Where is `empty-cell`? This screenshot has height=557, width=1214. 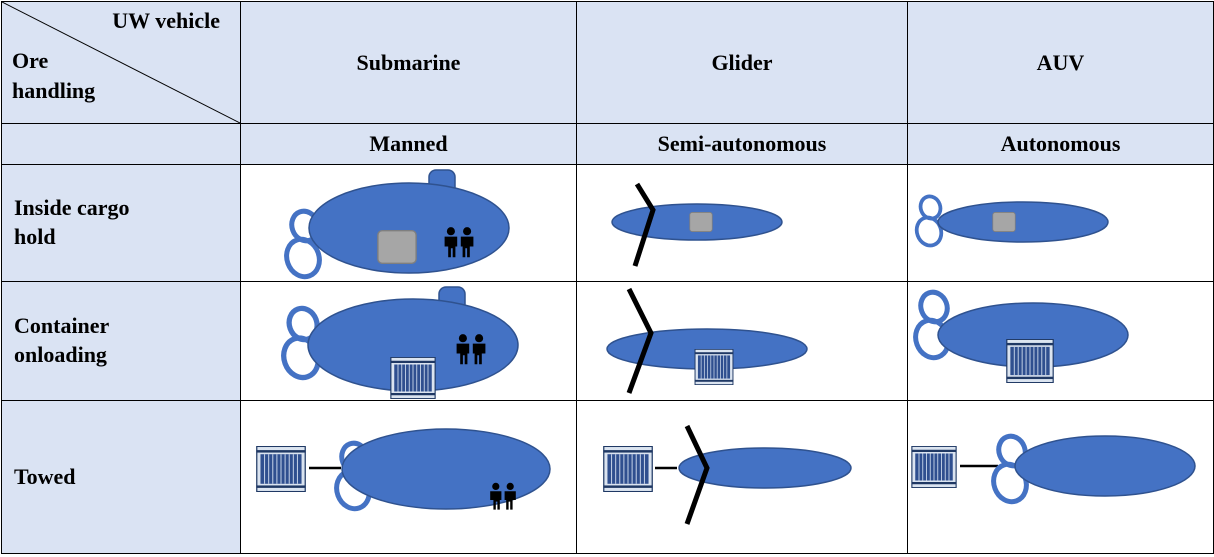
empty-cell is located at coordinates (121, 144).